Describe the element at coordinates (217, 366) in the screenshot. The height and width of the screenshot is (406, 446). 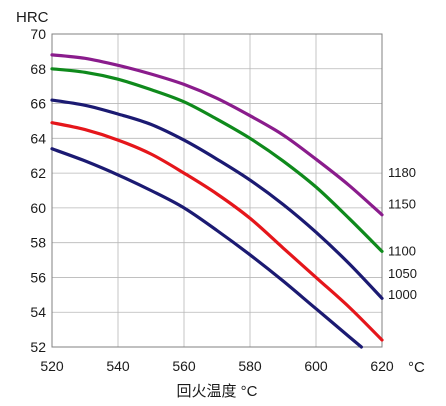
I see `x-tick-labels: 520 540 560 580 600 620` at that location.